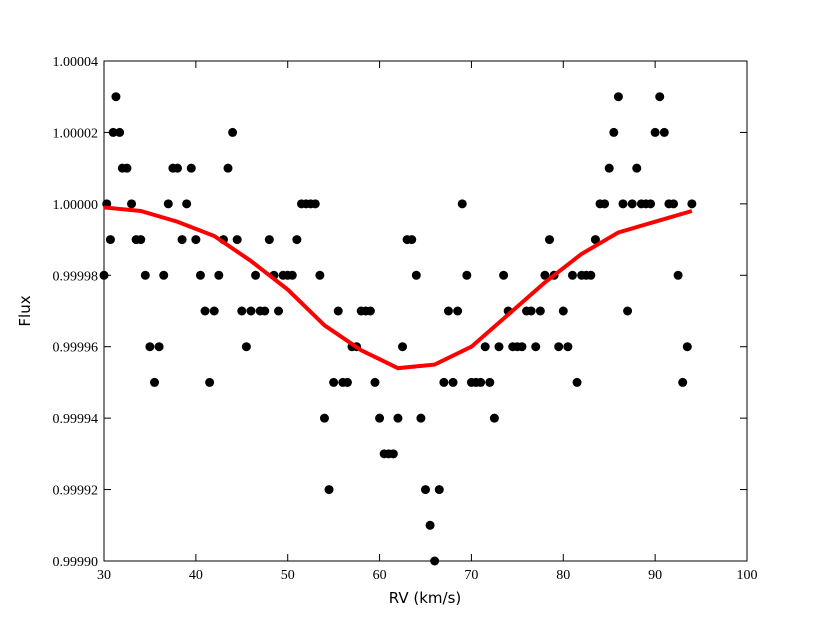 The height and width of the screenshot is (623, 830). Describe the element at coordinates (104, 575) in the screenshot. I see `x-tick-label: 30` at that location.